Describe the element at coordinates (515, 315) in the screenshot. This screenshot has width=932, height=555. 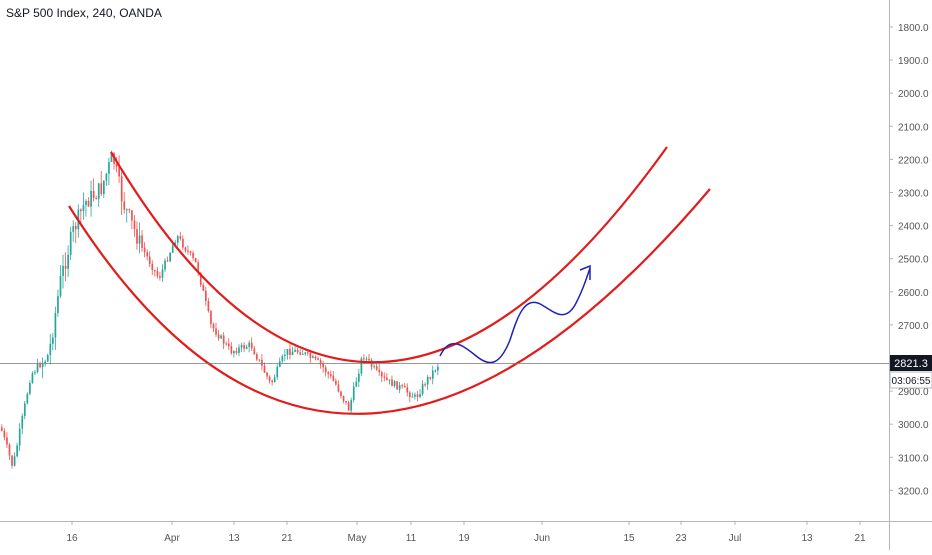
I see `projection-path` at that location.